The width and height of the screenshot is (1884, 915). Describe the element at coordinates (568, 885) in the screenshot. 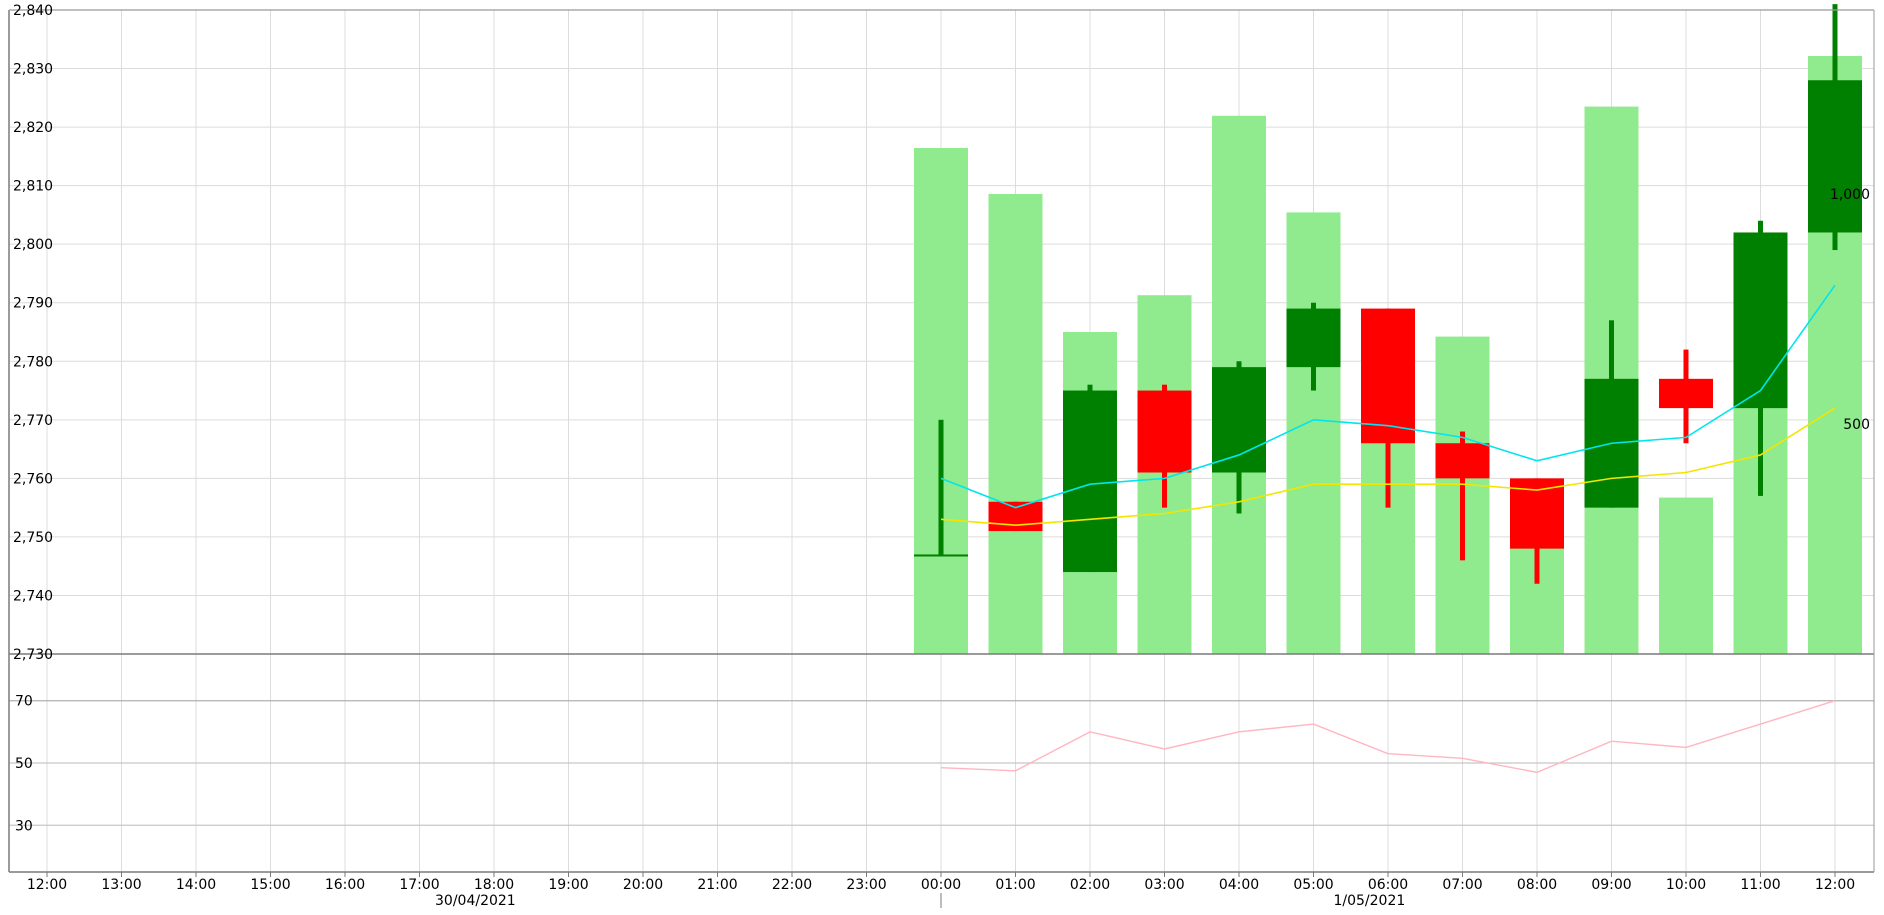

I see `x-tick-label: 19:00` at that location.